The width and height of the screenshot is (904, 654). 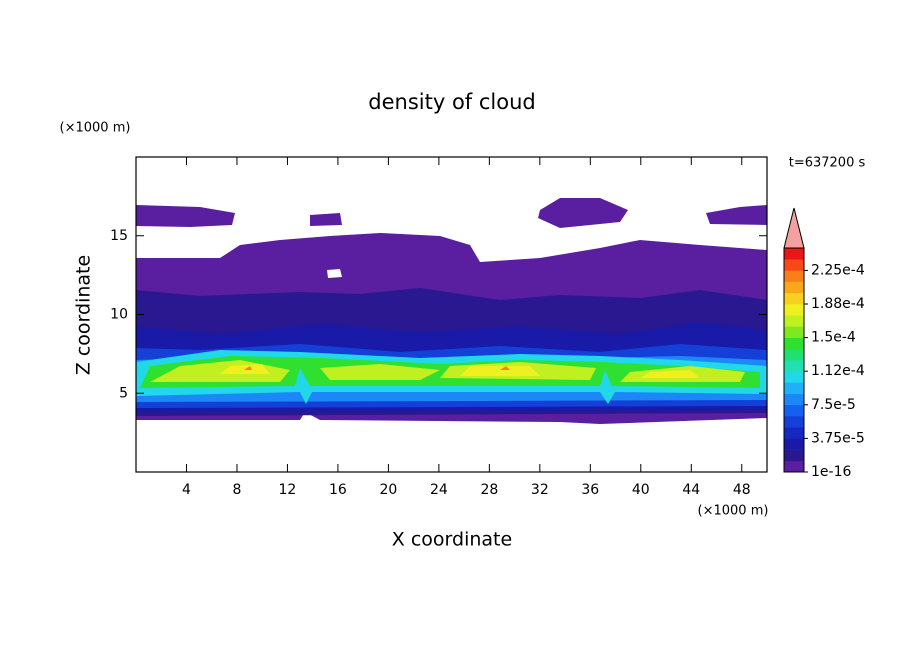 What do you see at coordinates (186, 490) in the screenshot?
I see `x-tick-label: 4` at bounding box center [186, 490].